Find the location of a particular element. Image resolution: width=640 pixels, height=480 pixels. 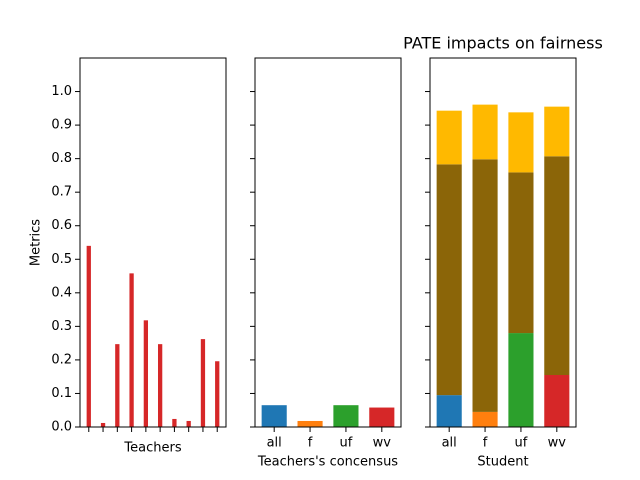

y-tick-label: 0.4 is located at coordinates (61, 292).